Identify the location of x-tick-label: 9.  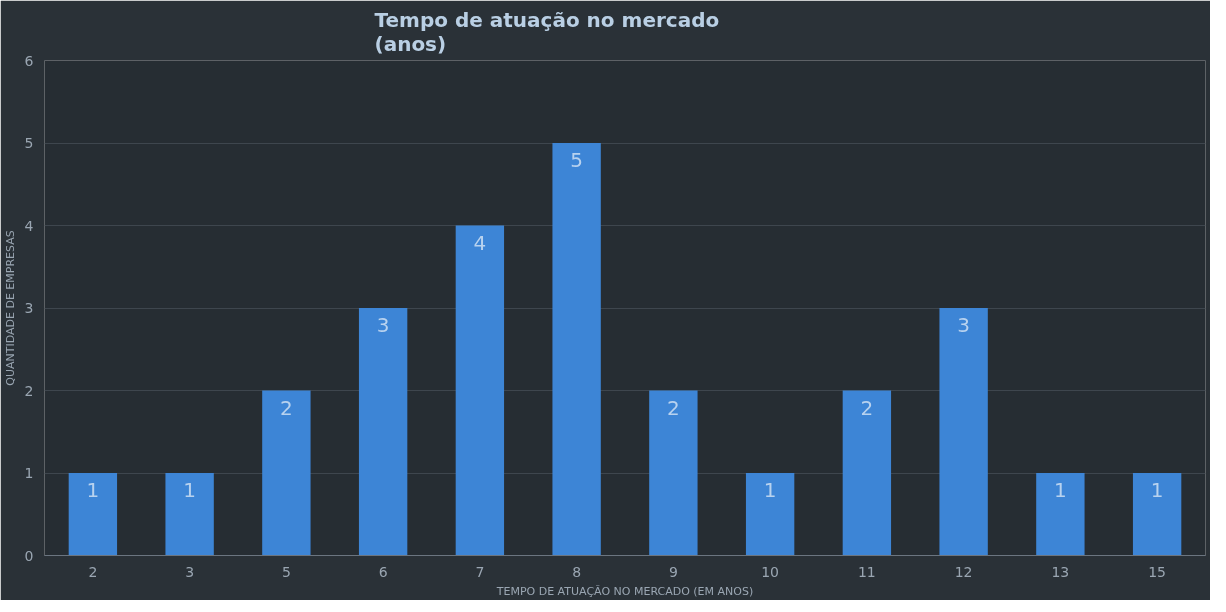
(673, 571).